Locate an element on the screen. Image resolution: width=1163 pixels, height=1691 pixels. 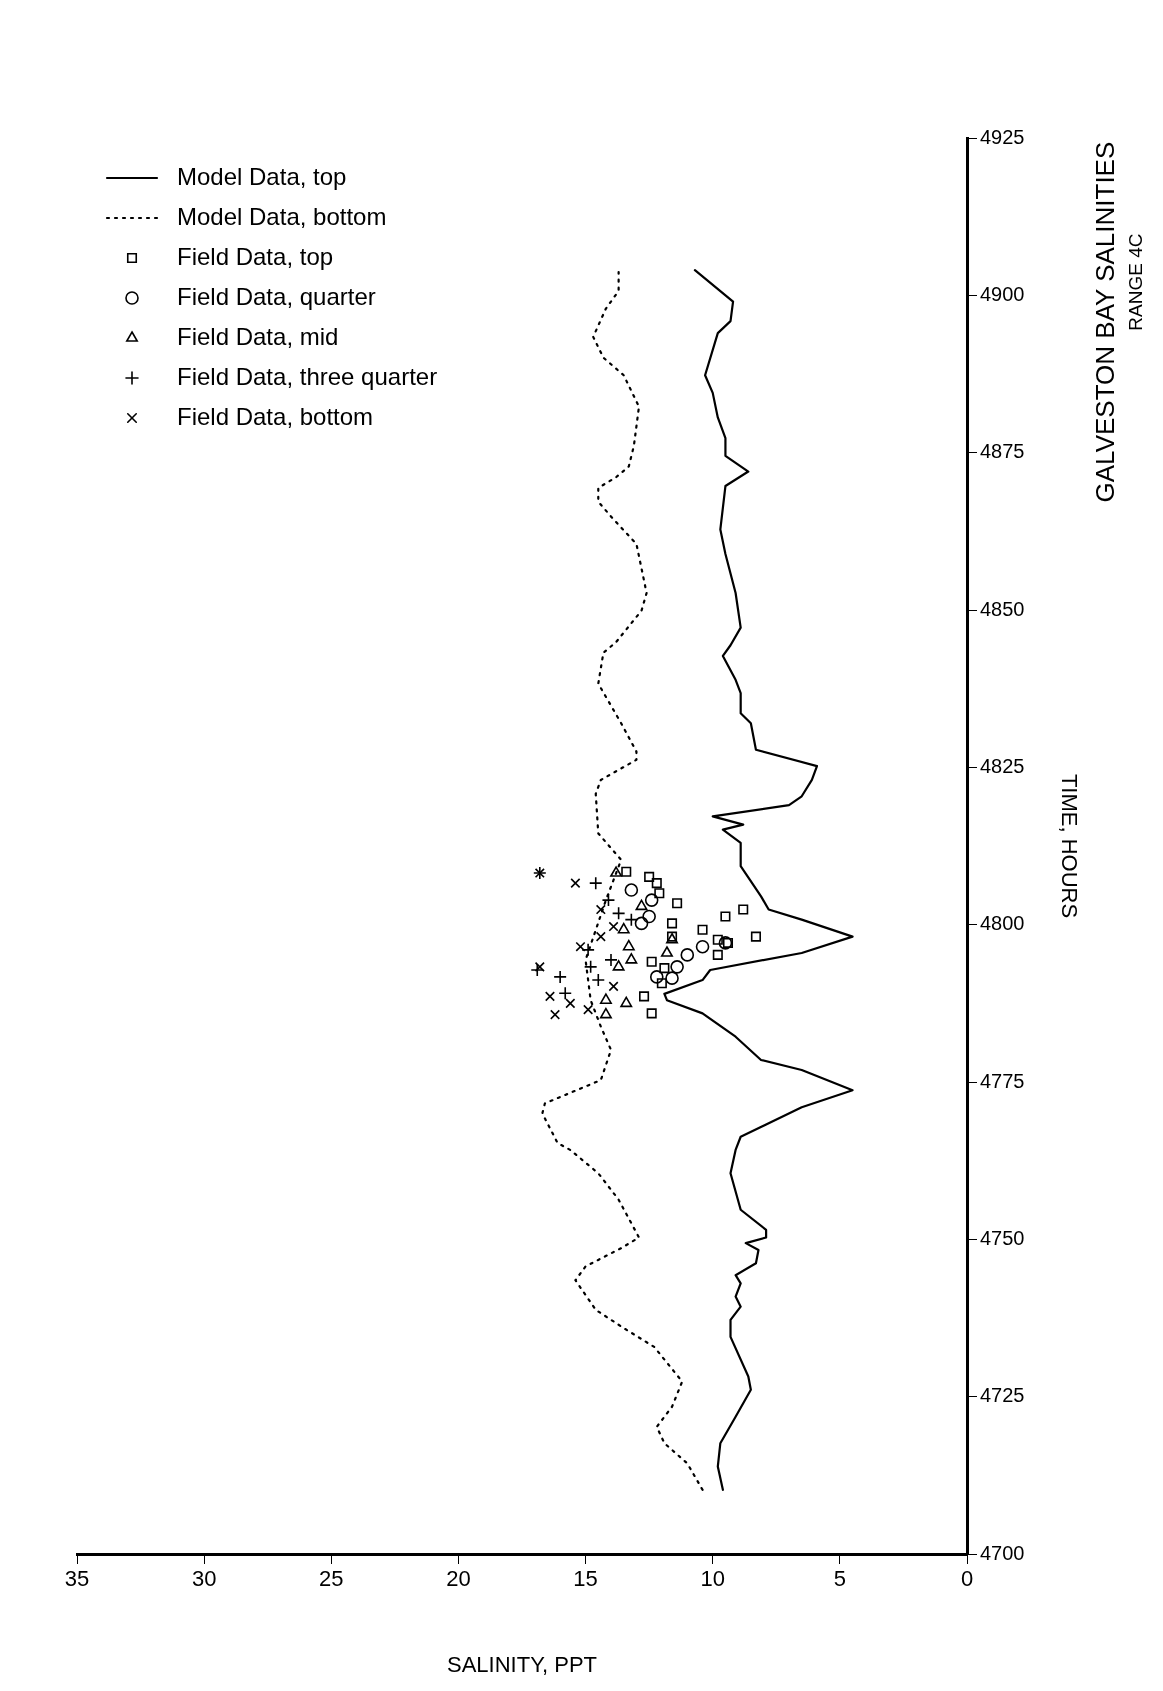
legend-label: Model Data, bottom is located at coordinates (282, 216).